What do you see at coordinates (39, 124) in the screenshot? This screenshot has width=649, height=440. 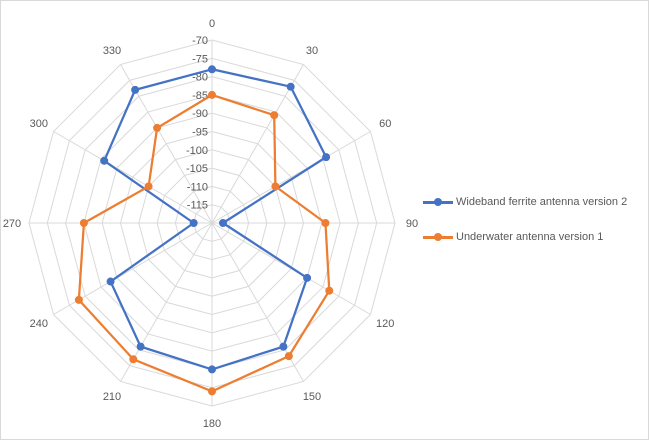 I see `category-label-300: 300` at bounding box center [39, 124].